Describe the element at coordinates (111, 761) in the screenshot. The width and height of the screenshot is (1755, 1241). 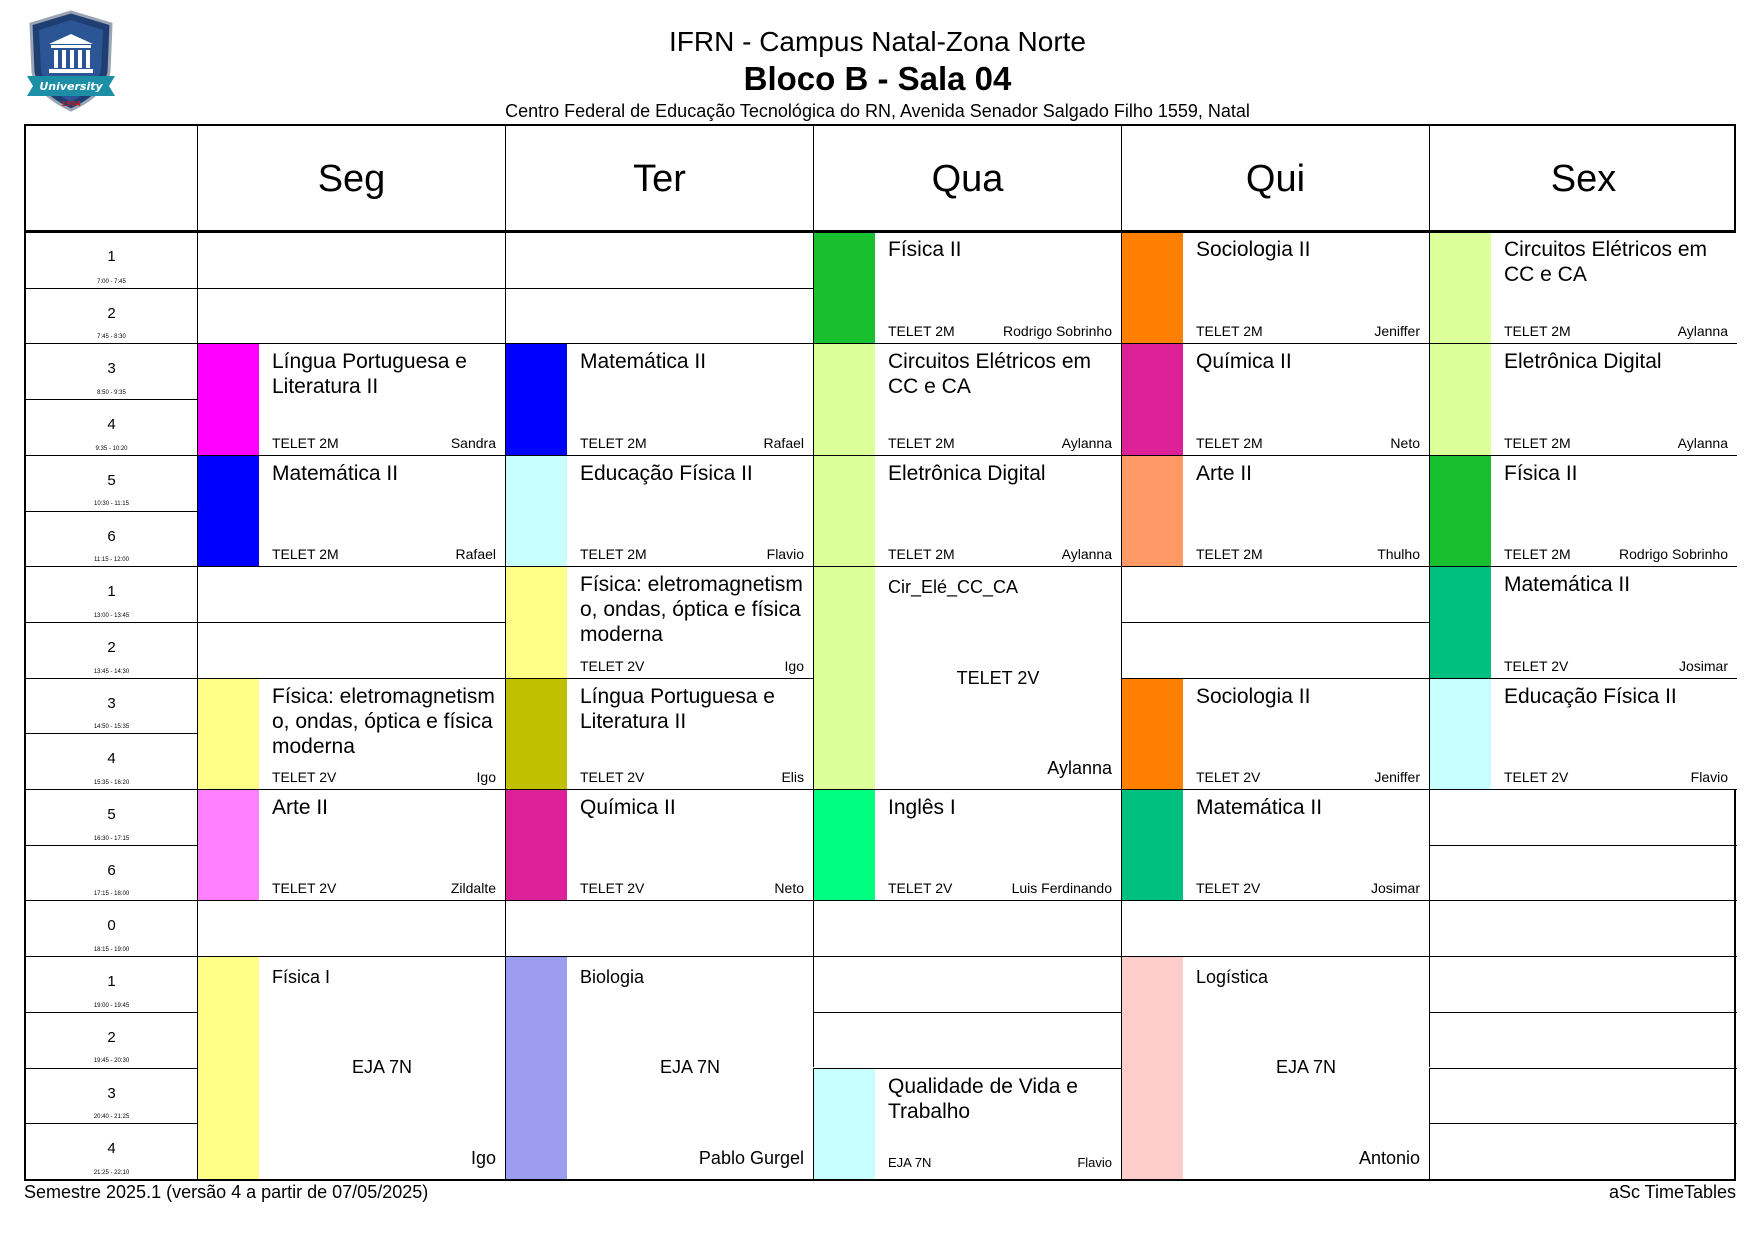
I see `period-label: 4 15:35 - 16:20` at that location.